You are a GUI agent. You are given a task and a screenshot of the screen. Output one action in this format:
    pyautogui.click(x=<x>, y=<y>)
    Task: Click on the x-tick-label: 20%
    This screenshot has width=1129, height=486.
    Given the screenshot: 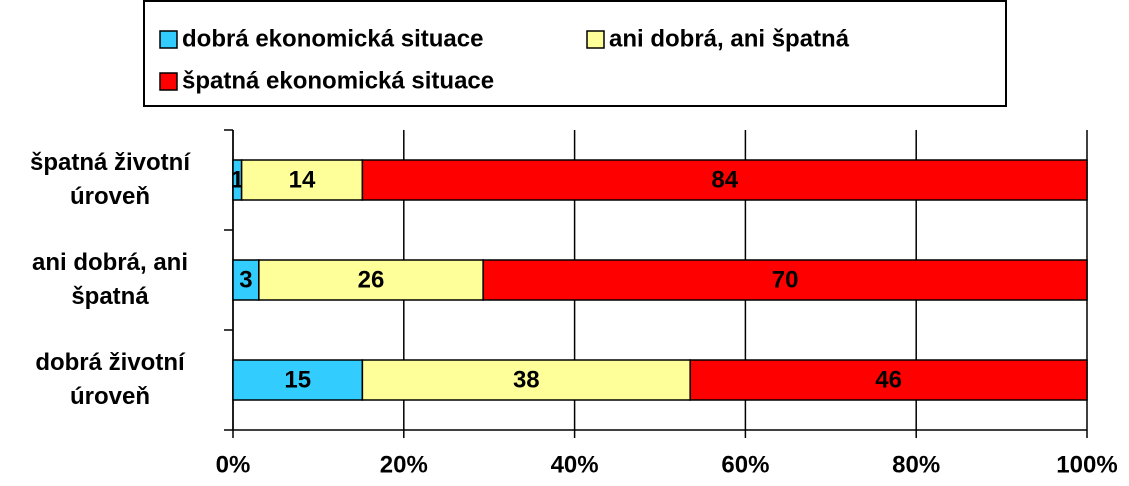 What is the action you would take?
    pyautogui.click(x=404, y=464)
    